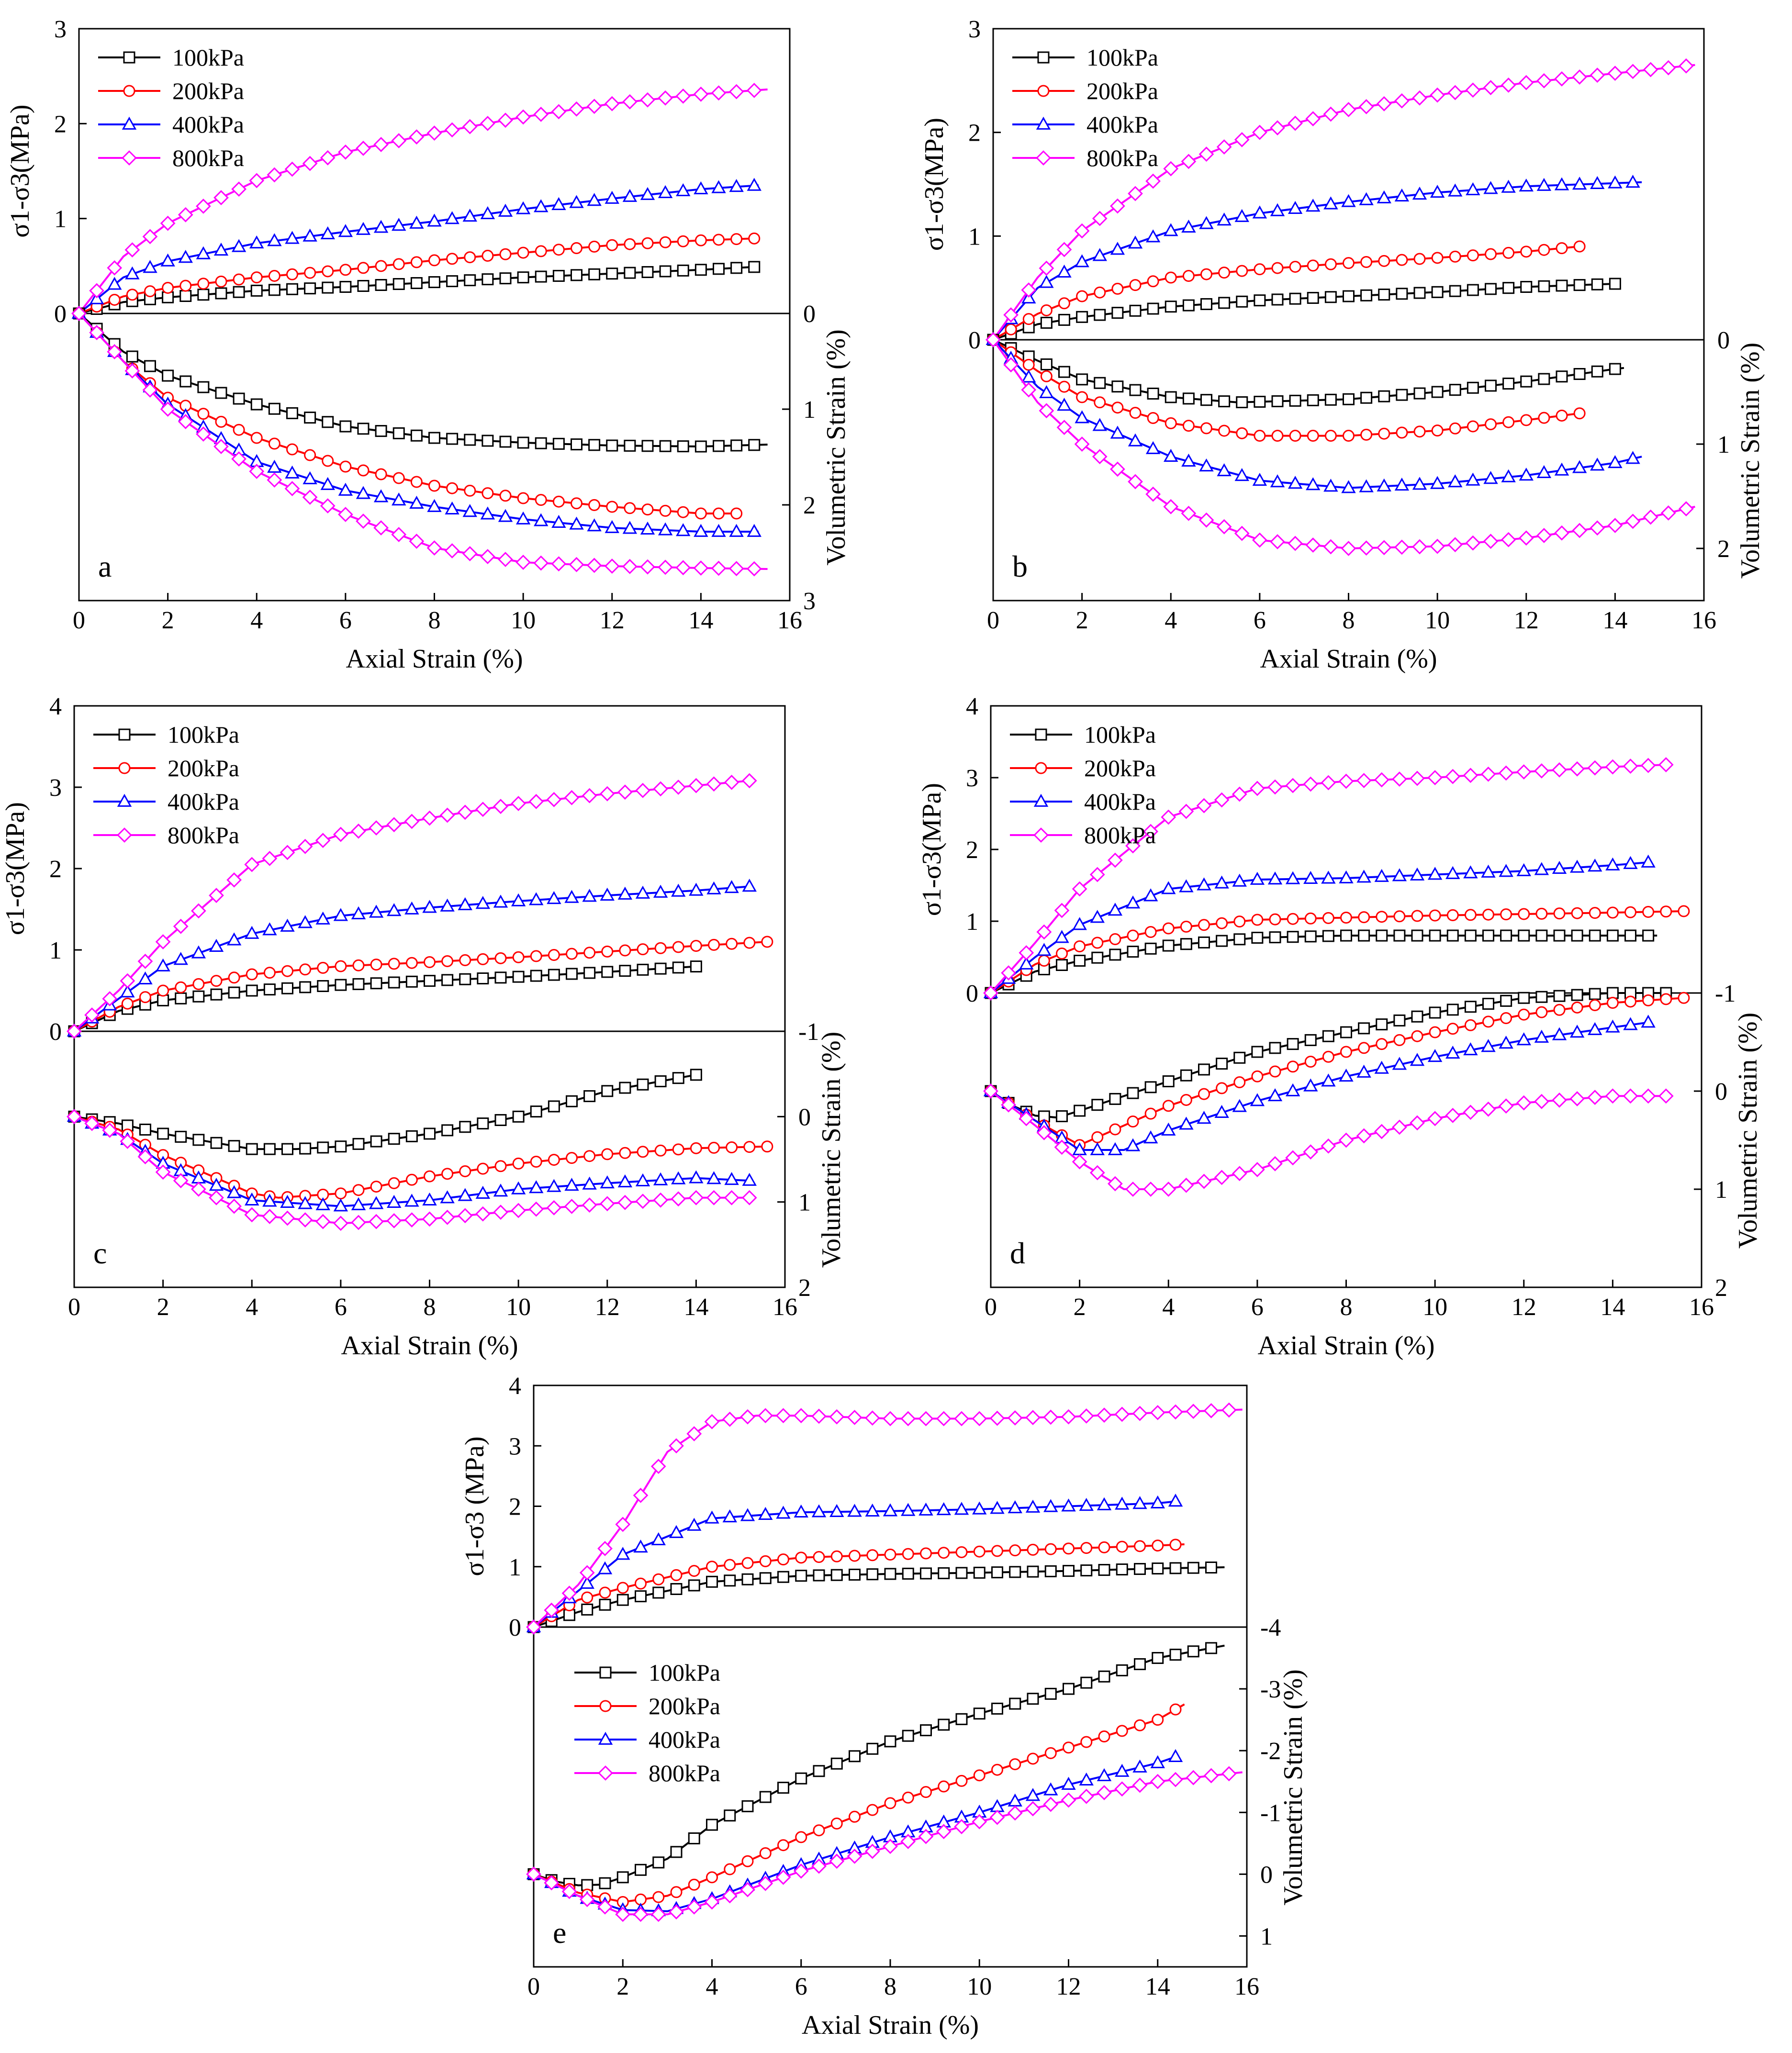 The height and width of the screenshot is (2053, 1792). I want to click on deviator-series-200kpa, so click(856, 1586).